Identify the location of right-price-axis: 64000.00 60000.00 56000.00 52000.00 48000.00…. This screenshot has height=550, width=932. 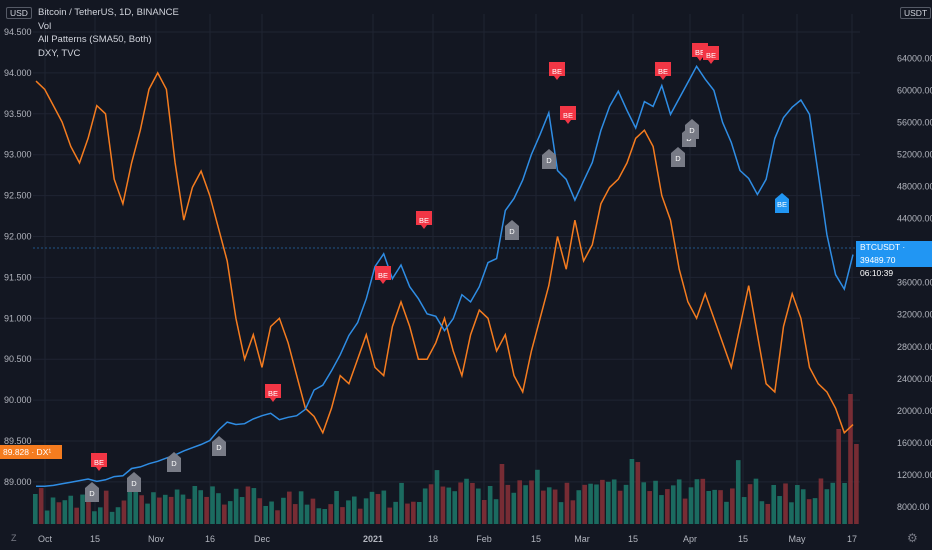
(914, 282).